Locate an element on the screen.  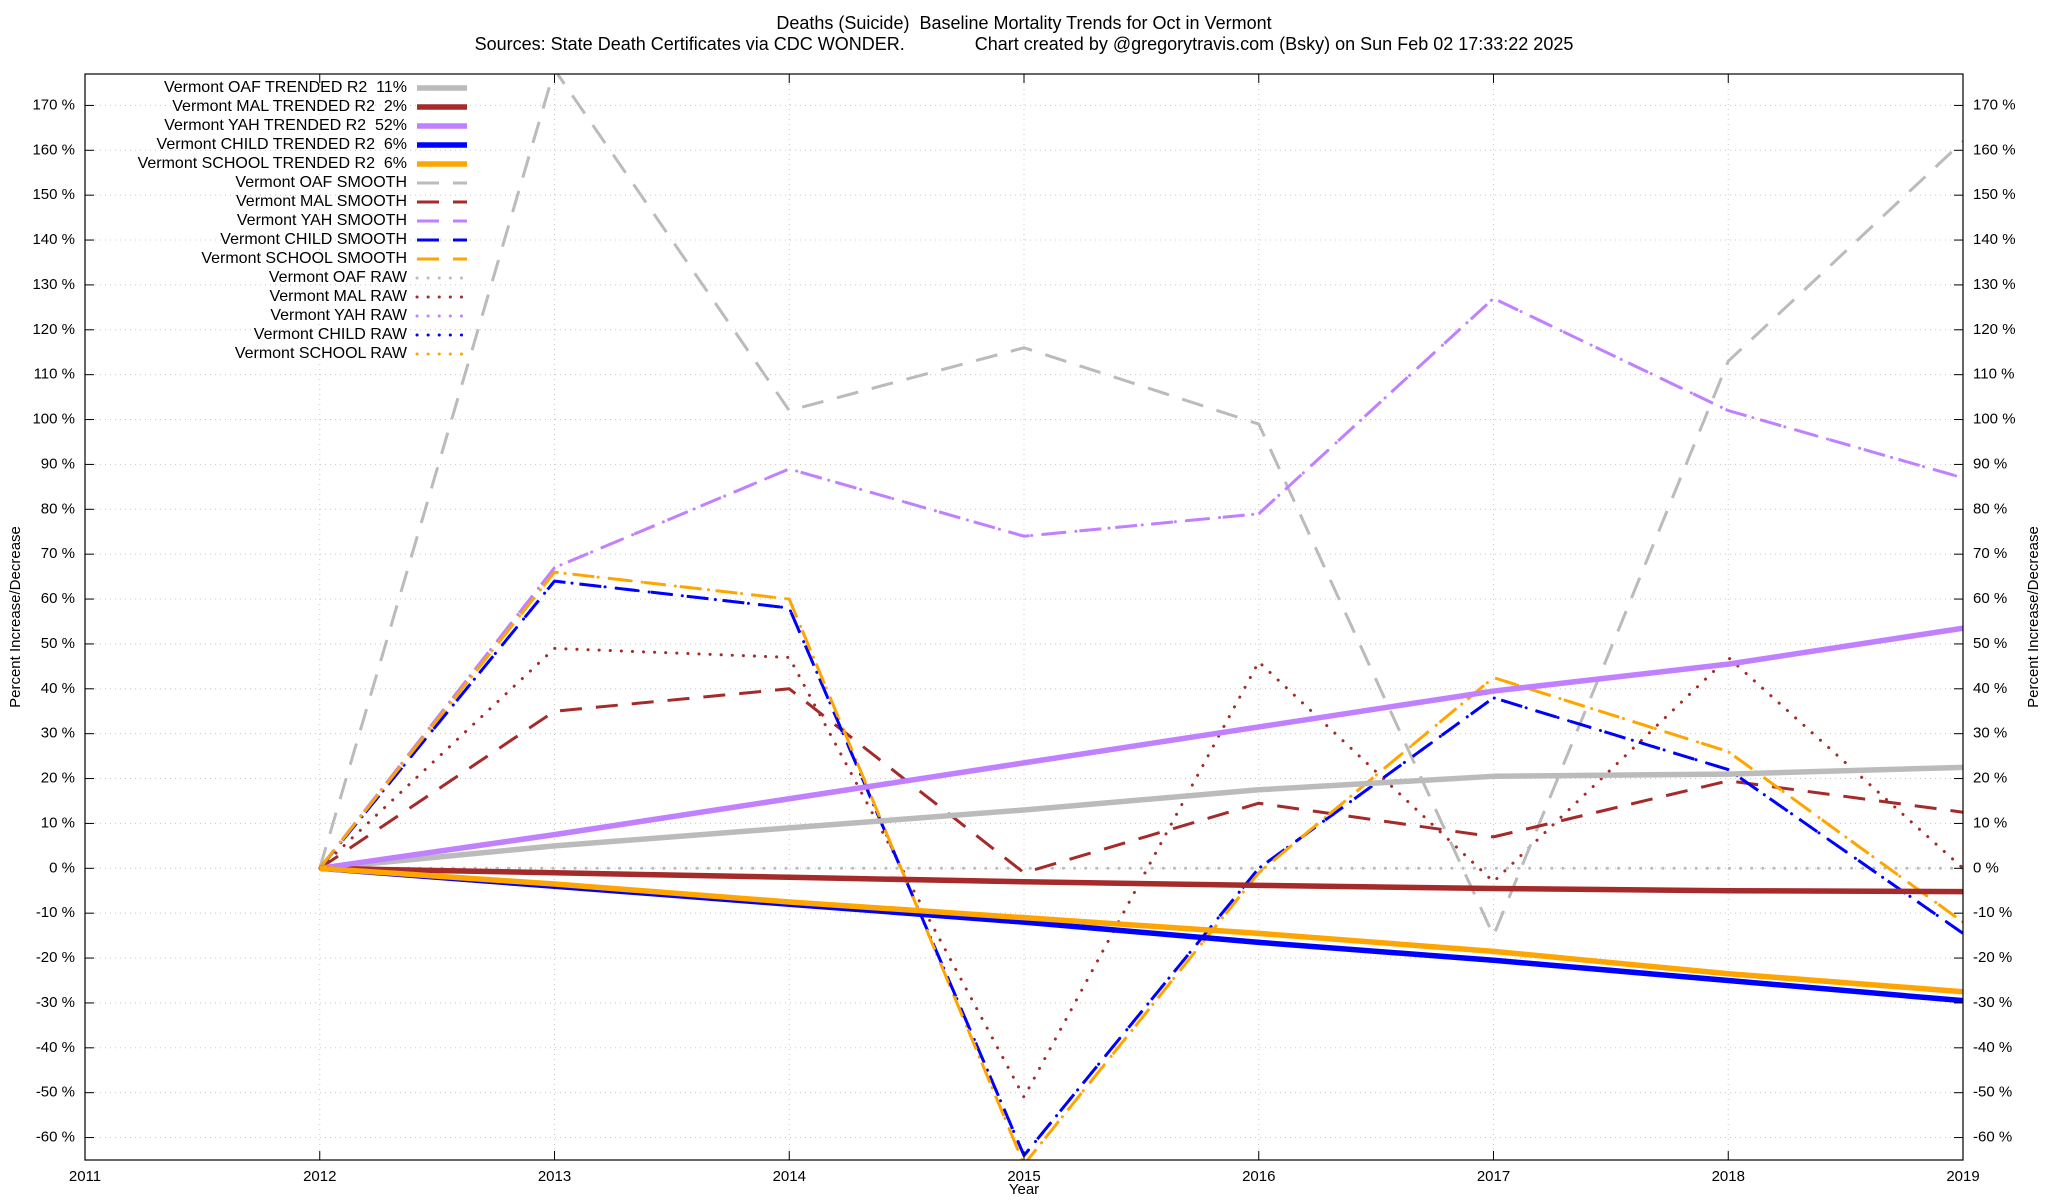
legend-label: Vermont OAF SMOOTH is located at coordinates (321, 182).